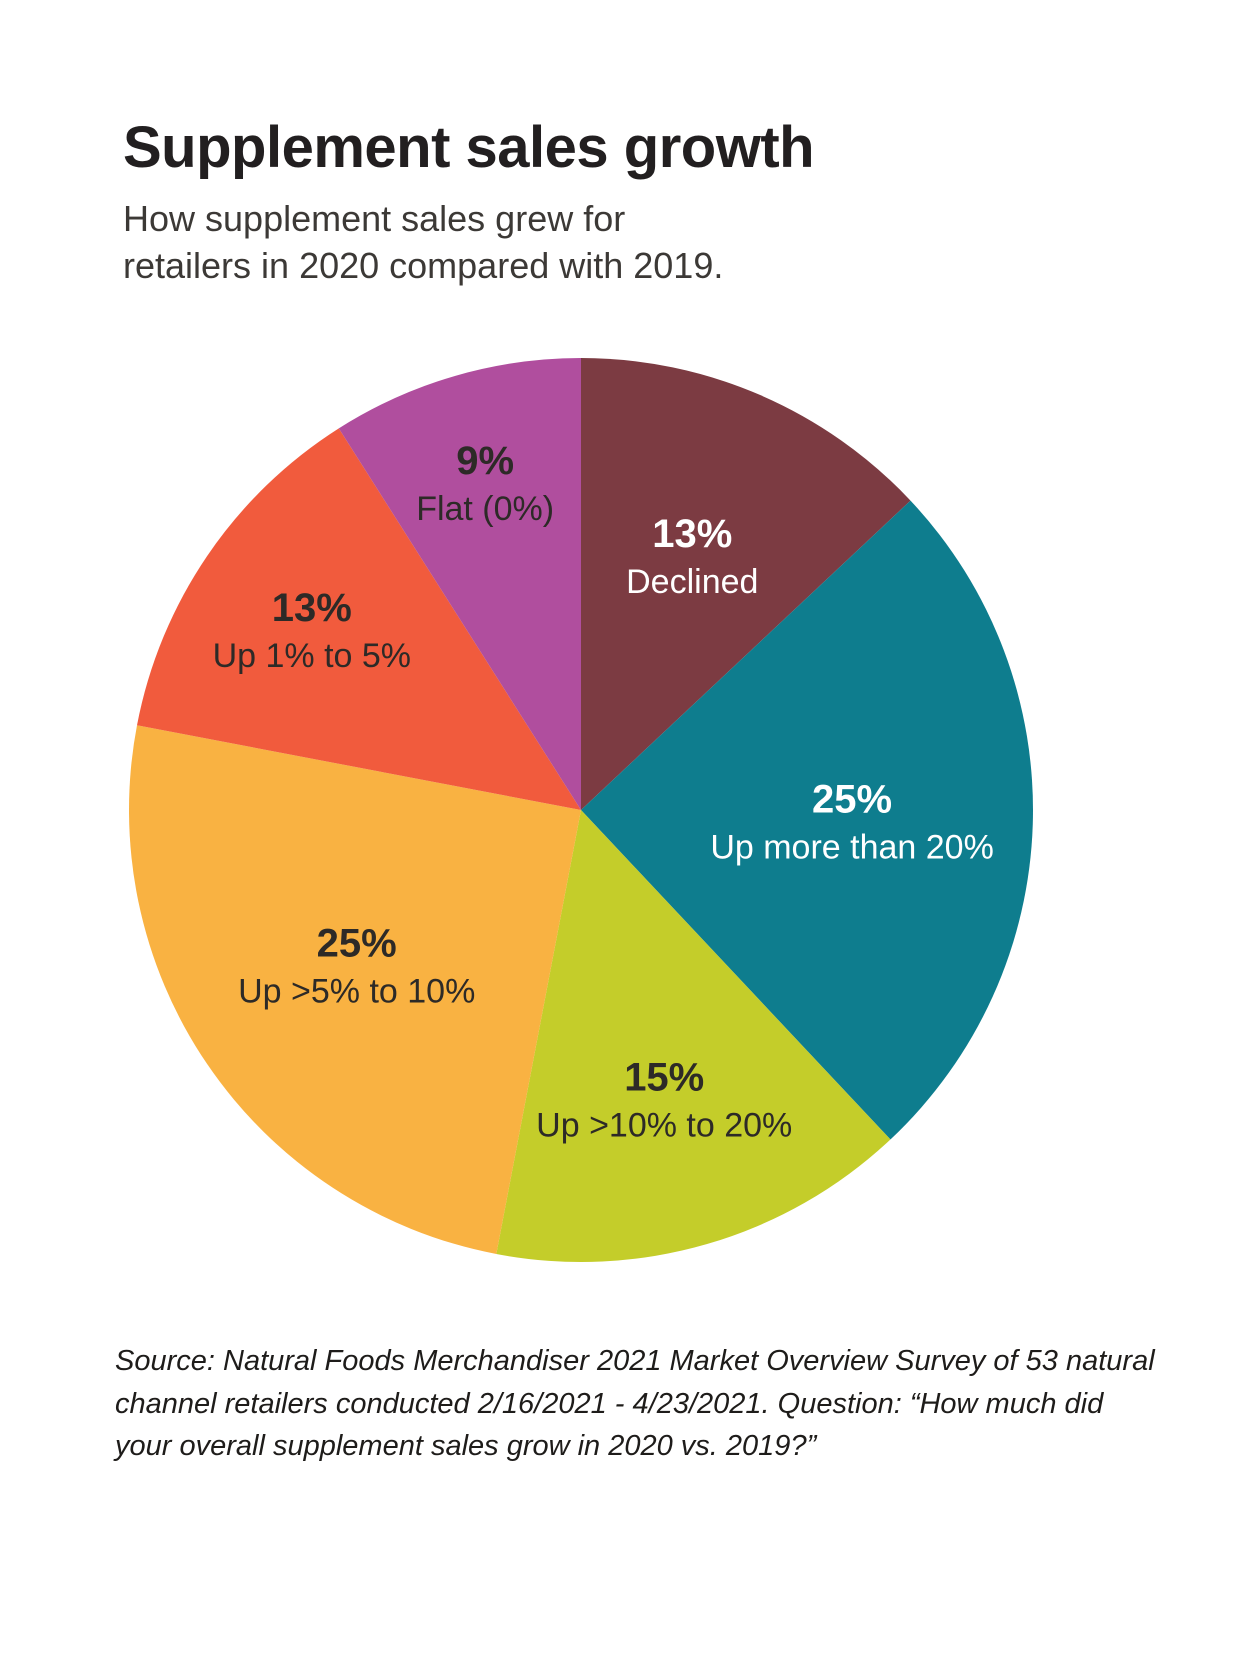 This screenshot has width=1248, height=1670. I want to click on pie-slice-label-4: 13% Up 1% to 5%, so click(312, 630).